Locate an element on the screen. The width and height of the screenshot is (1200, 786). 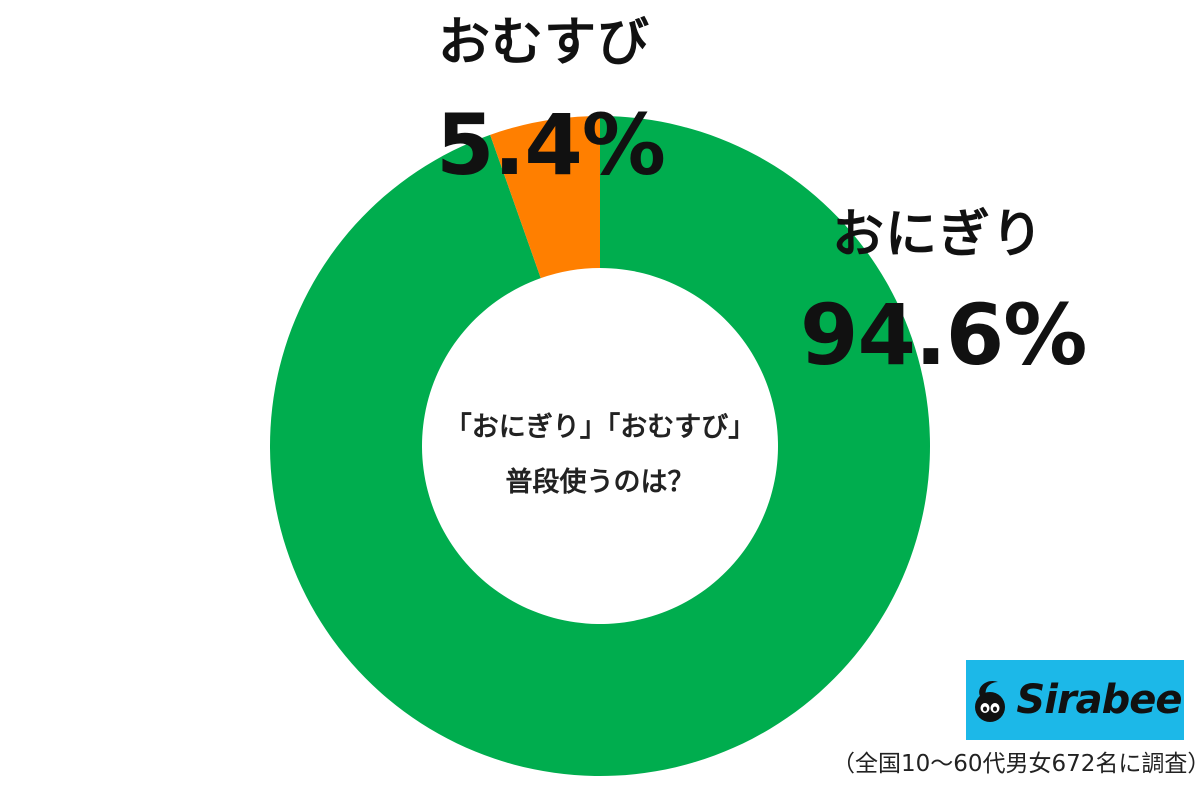
slice-value-onigiri: 94.6% is located at coordinates (943, 335).